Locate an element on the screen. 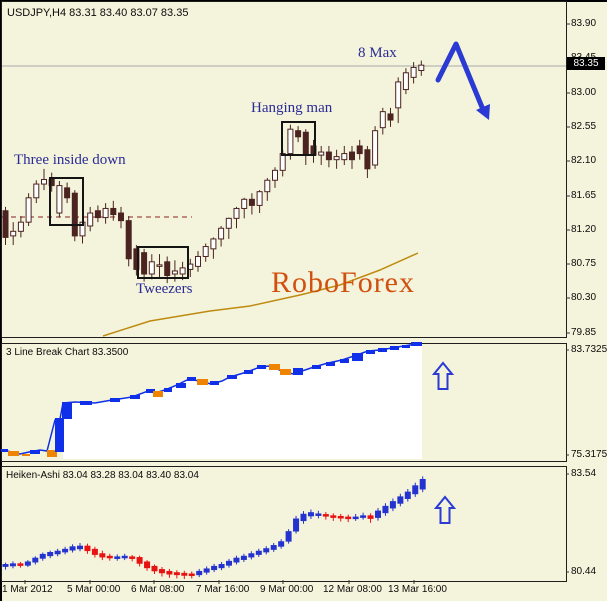  time-tick-label: 1 Mar 2012 is located at coordinates (27, 589).